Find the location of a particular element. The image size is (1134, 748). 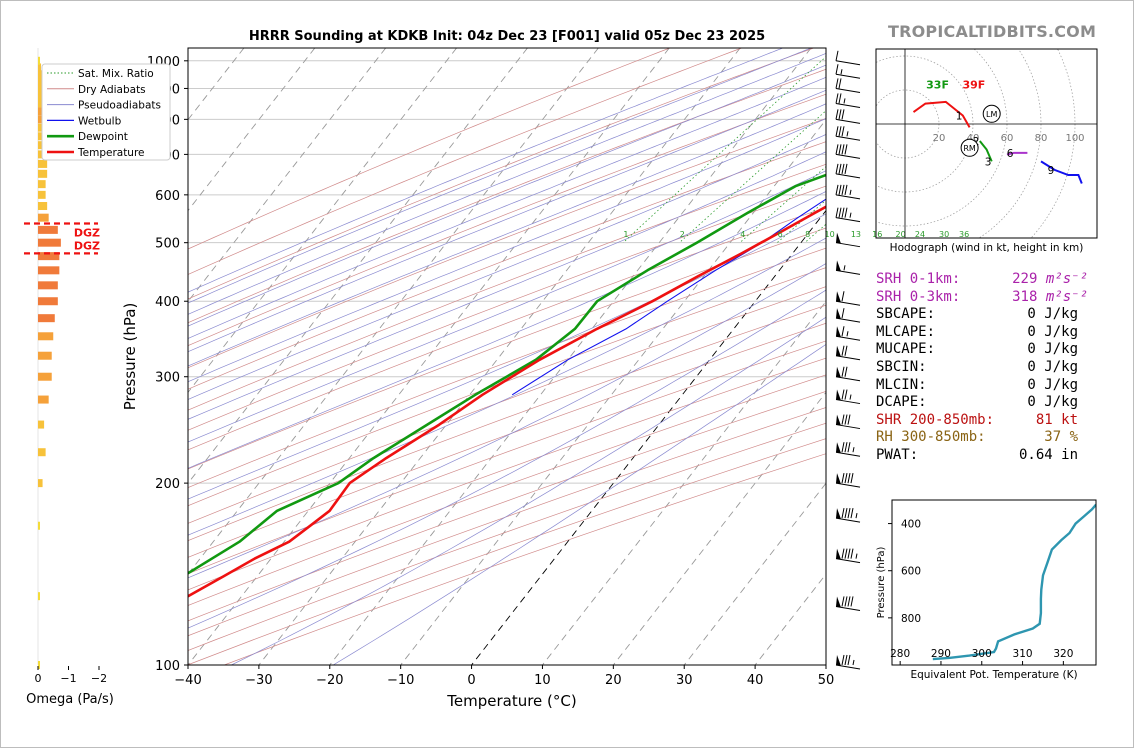

mixing-ratio-label: 36 is located at coordinates (964, 234).